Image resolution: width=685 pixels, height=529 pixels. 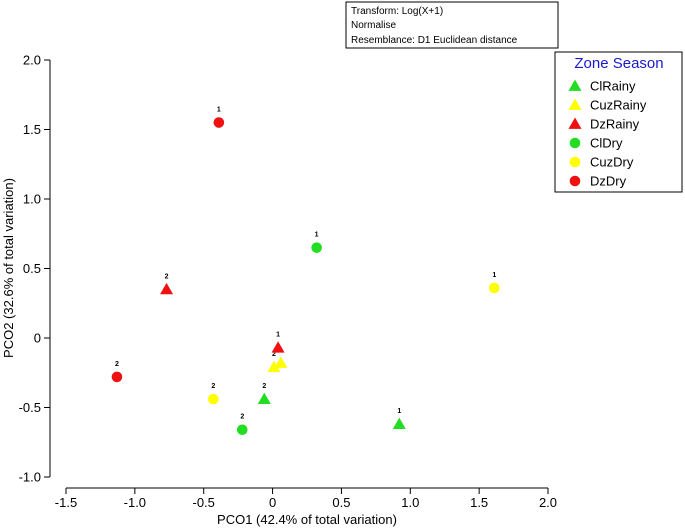 I want to click on legend-marker-cldry, so click(x=575, y=143).